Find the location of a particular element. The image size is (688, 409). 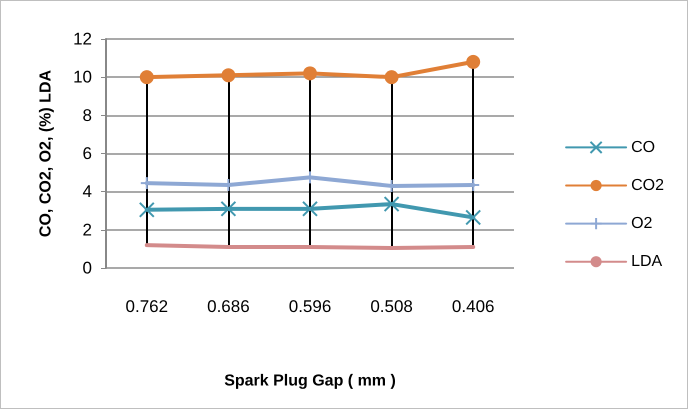

y-tick-label: 8 is located at coordinates (87, 115).